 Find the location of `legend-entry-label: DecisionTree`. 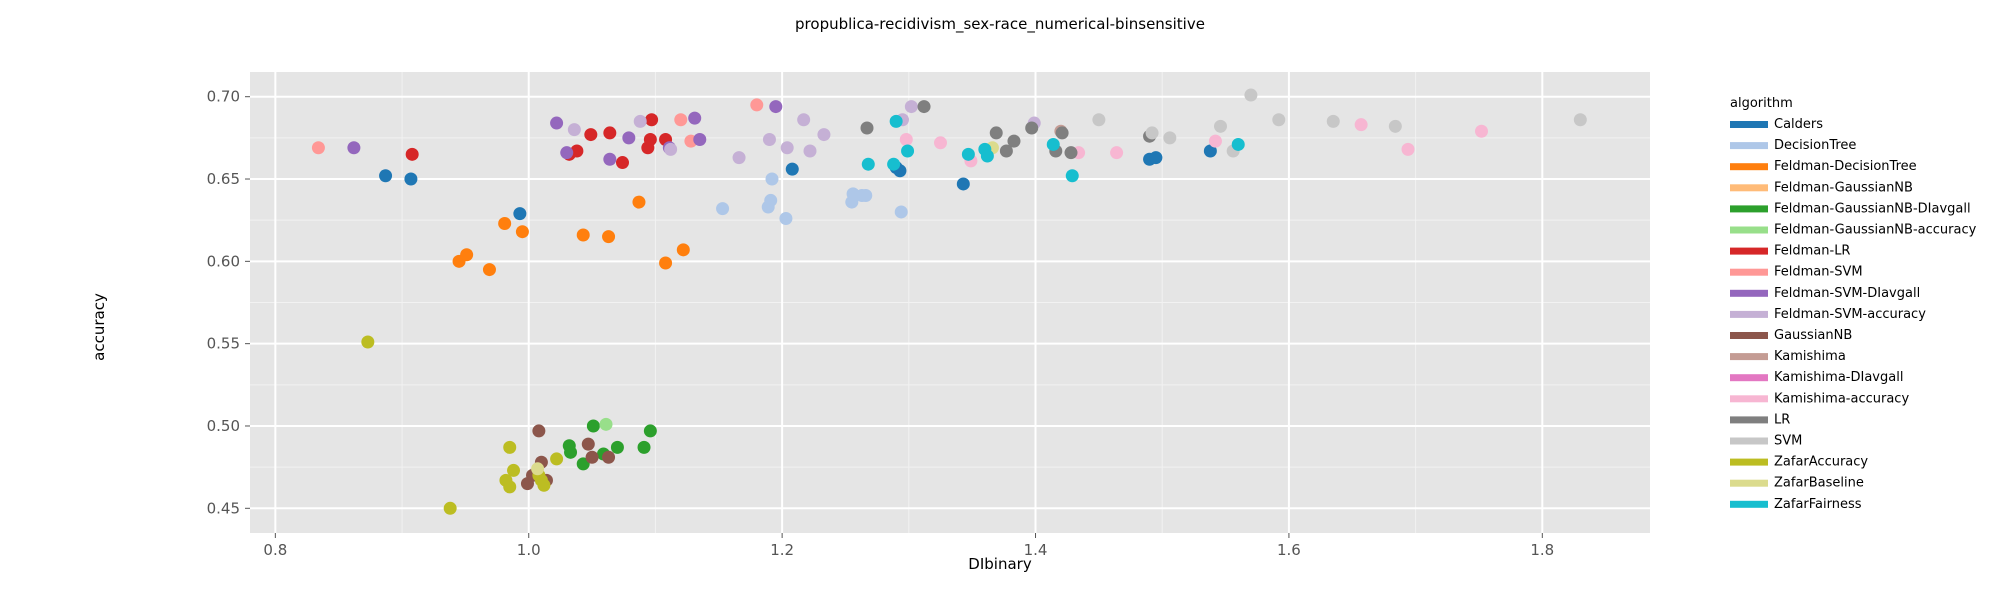

legend-entry-label: DecisionTree is located at coordinates (1815, 145).